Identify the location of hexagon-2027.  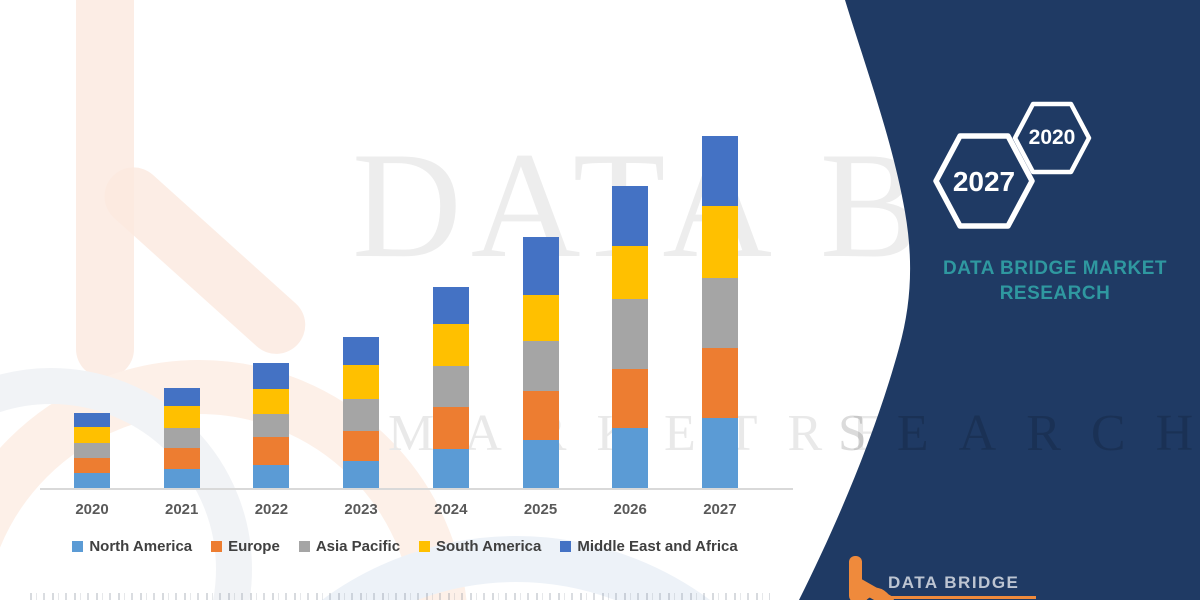
(984, 181).